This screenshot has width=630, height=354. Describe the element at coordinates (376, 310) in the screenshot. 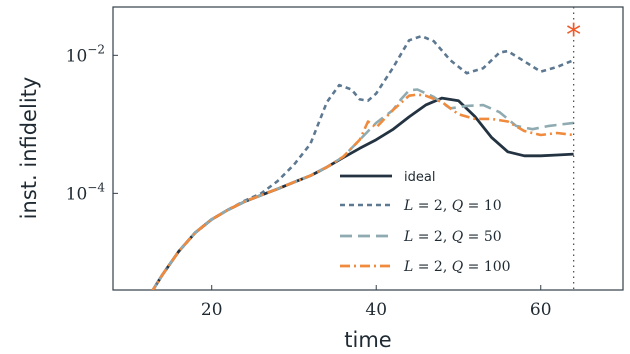

I see `x-tick-label: 40` at that location.